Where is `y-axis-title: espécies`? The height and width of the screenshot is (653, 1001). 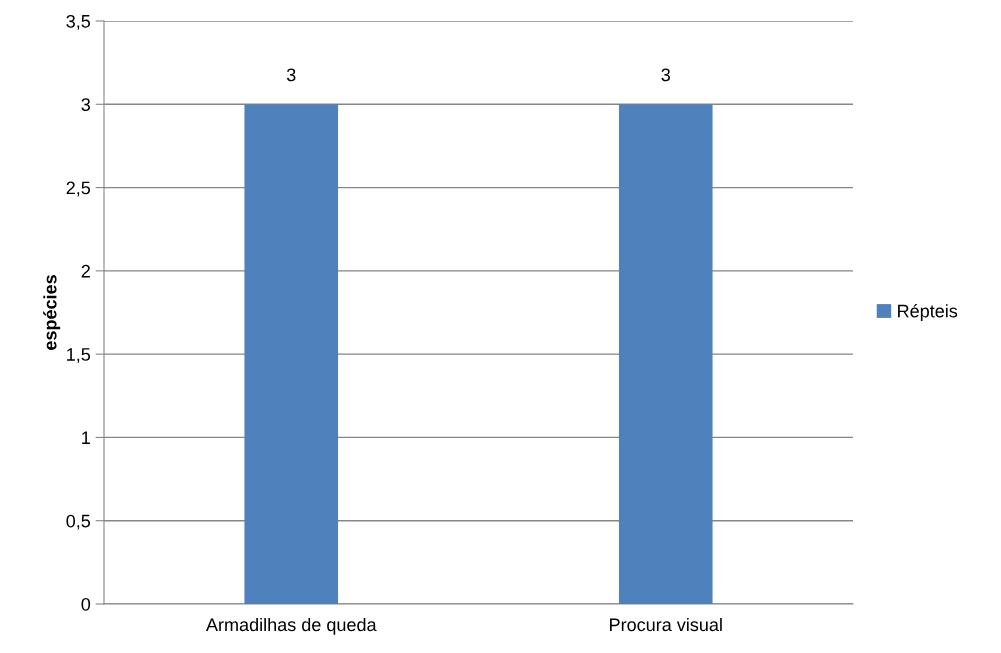 y-axis-title: espécies is located at coordinates (52, 312).